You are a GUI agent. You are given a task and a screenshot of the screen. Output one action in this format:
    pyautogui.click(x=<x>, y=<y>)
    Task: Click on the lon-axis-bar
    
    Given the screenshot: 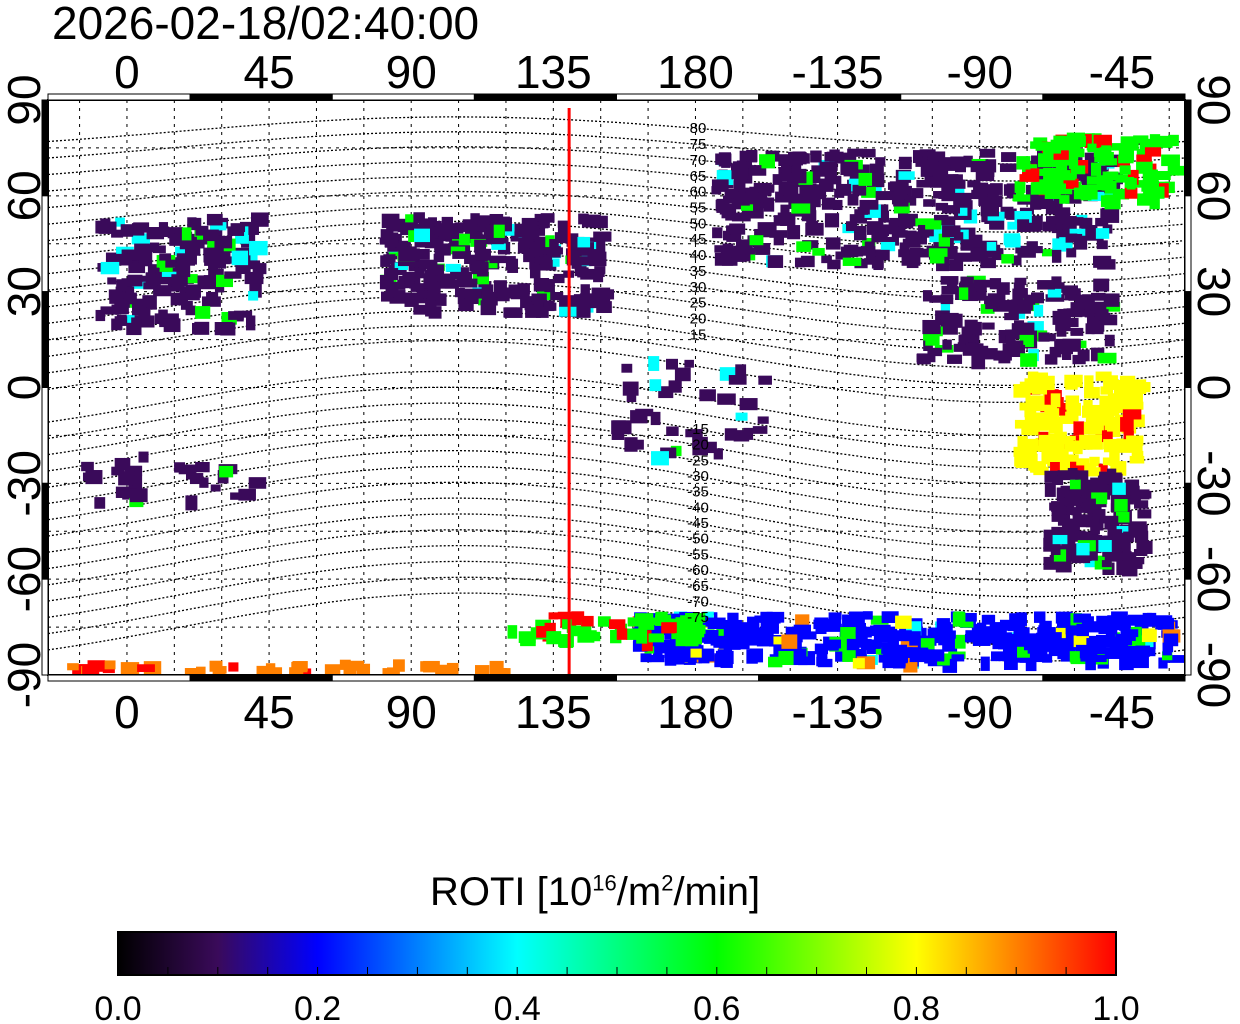 What is the action you would take?
    pyautogui.click(x=545, y=678)
    